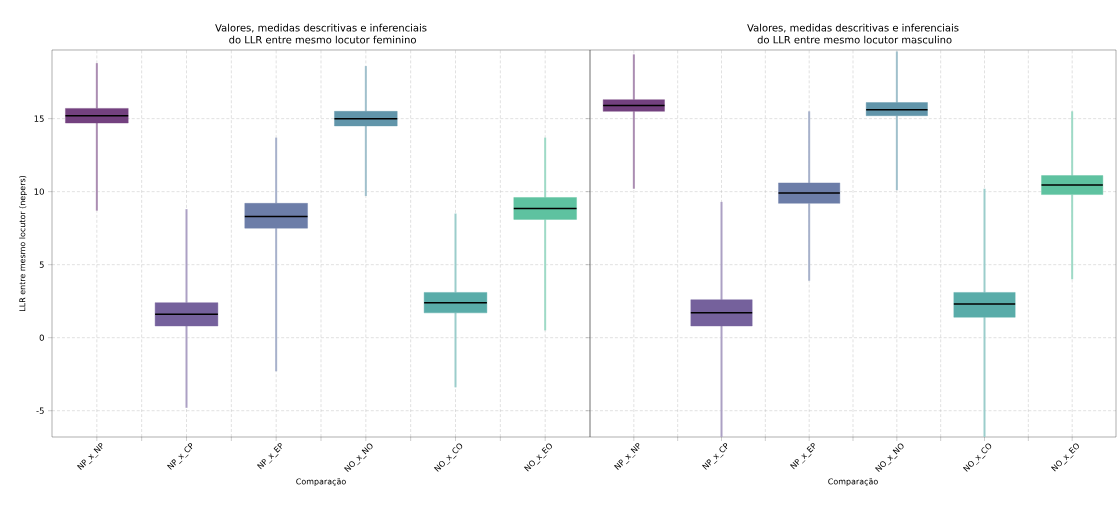 The width and height of the screenshot is (1118, 515). What do you see at coordinates (41, 264) in the screenshot?
I see `y-tick-label: 5` at bounding box center [41, 264].